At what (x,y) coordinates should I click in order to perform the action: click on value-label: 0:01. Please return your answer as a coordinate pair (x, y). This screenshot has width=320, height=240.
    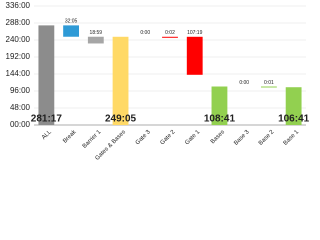
    Looking at the image, I should click on (269, 83).